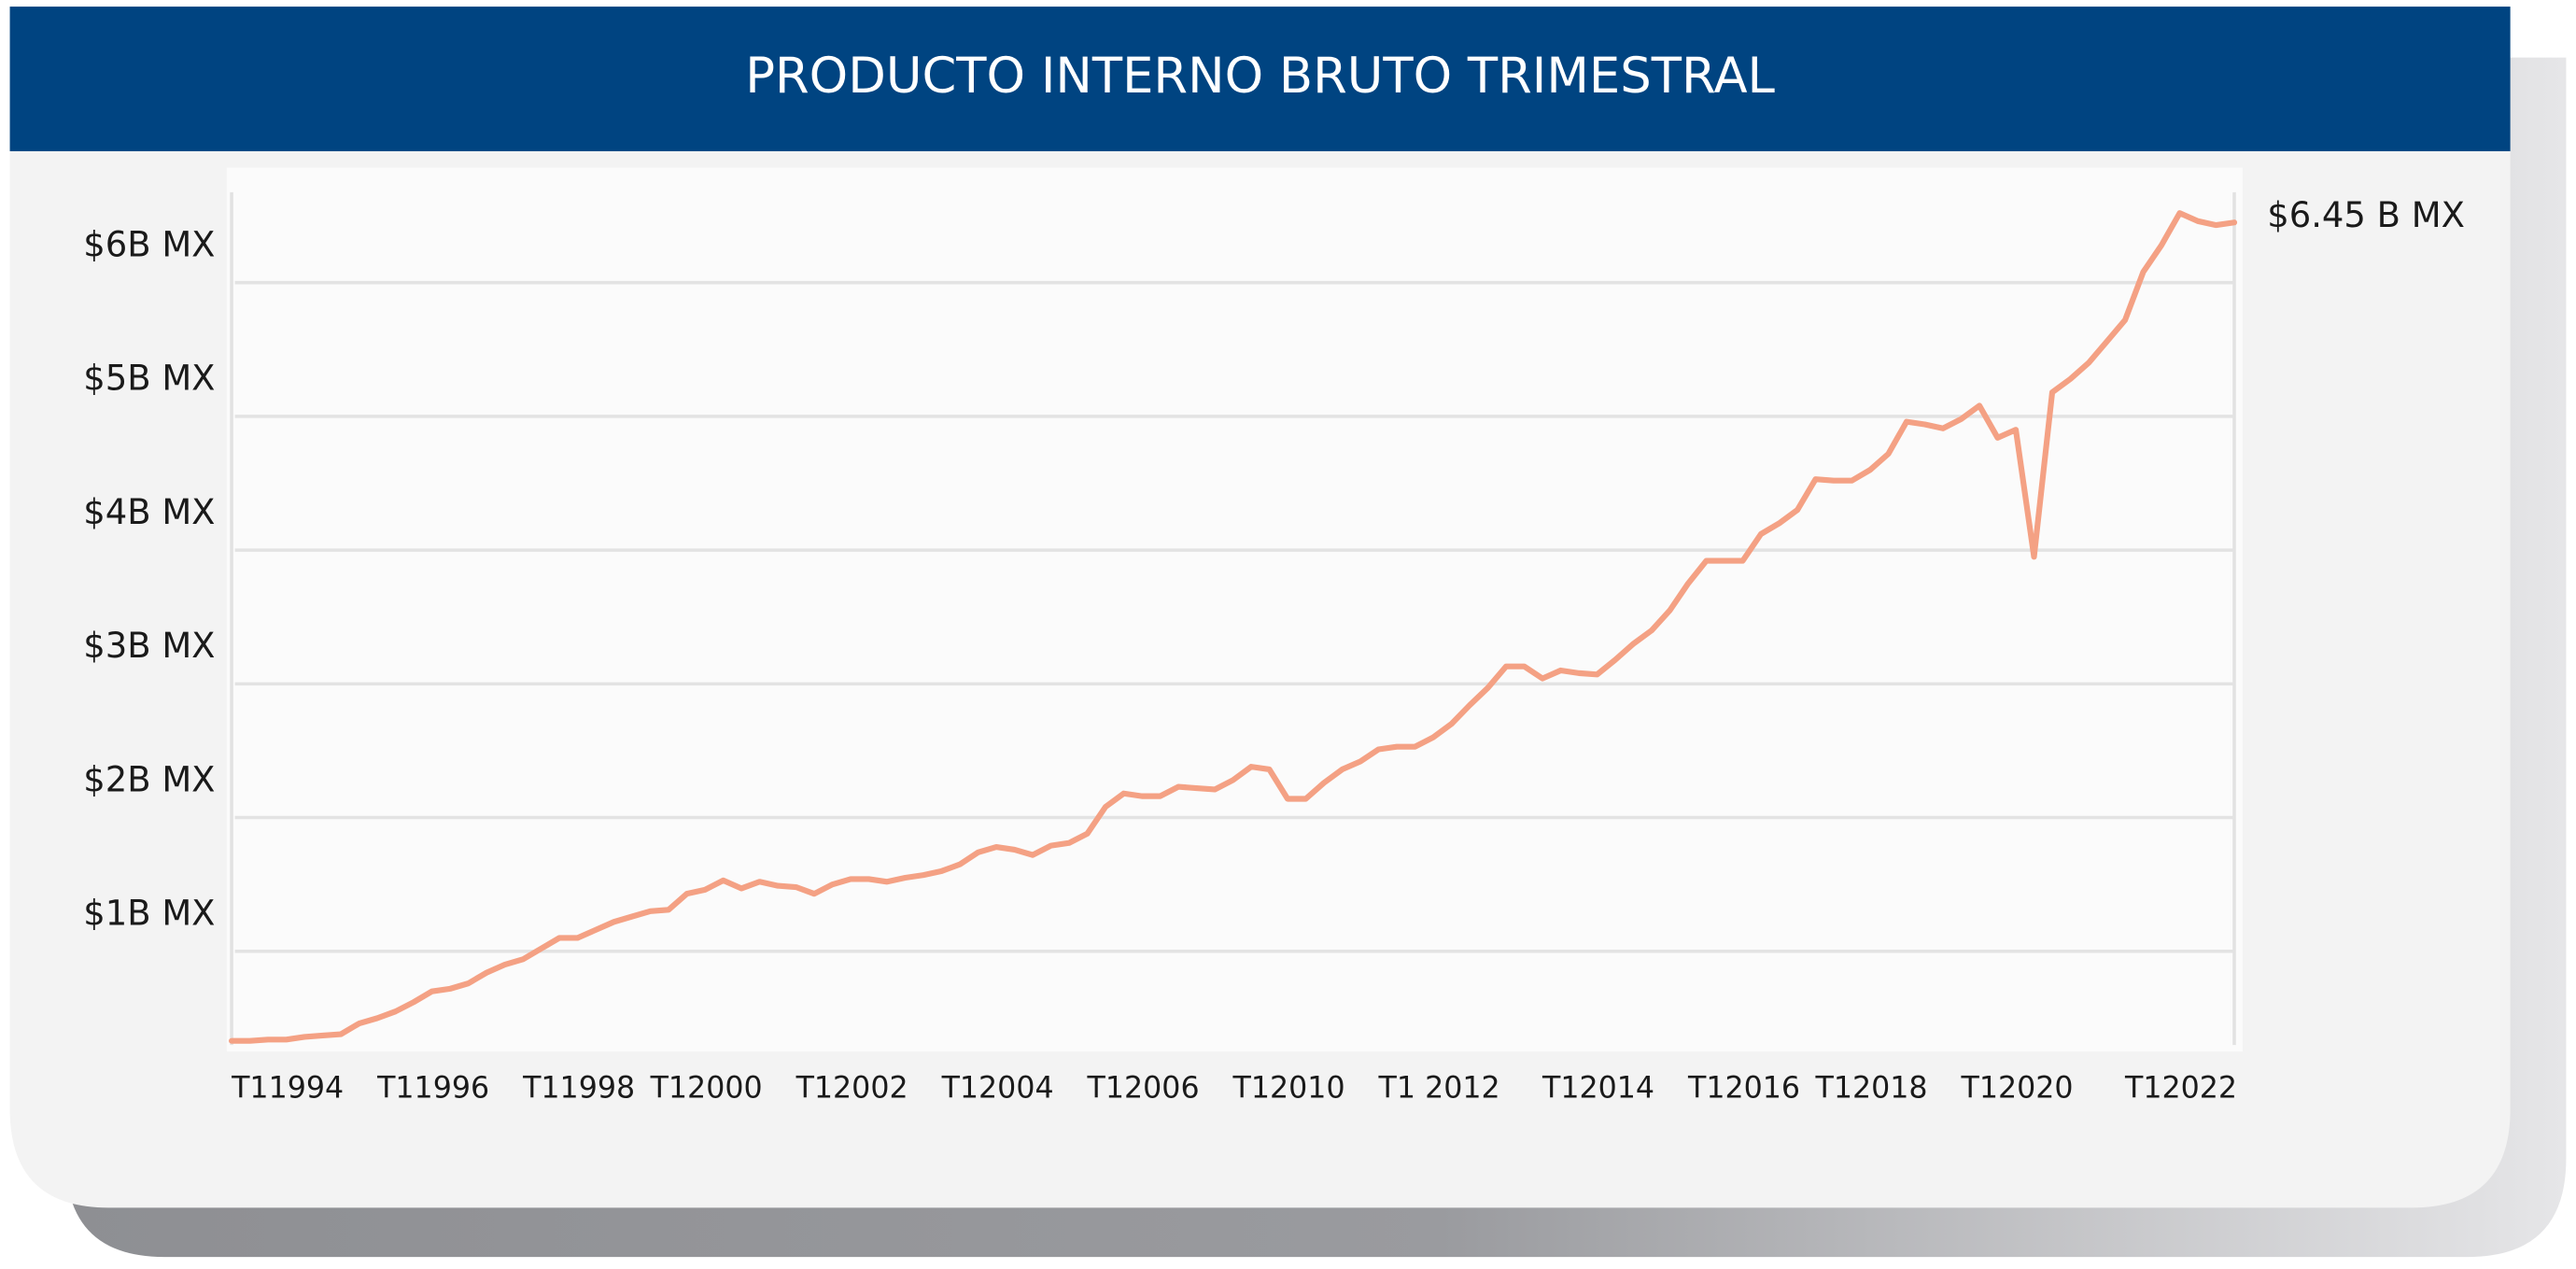 This screenshot has width=2576, height=1269. What do you see at coordinates (851, 1089) in the screenshot?
I see `x-tick-label: T12002` at bounding box center [851, 1089].